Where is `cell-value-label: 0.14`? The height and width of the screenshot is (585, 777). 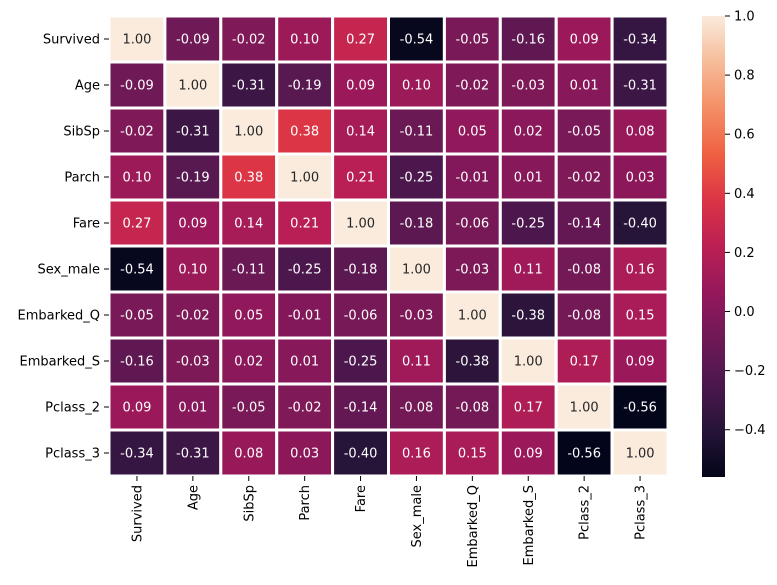
cell-value-label: 0.14 is located at coordinates (360, 132).